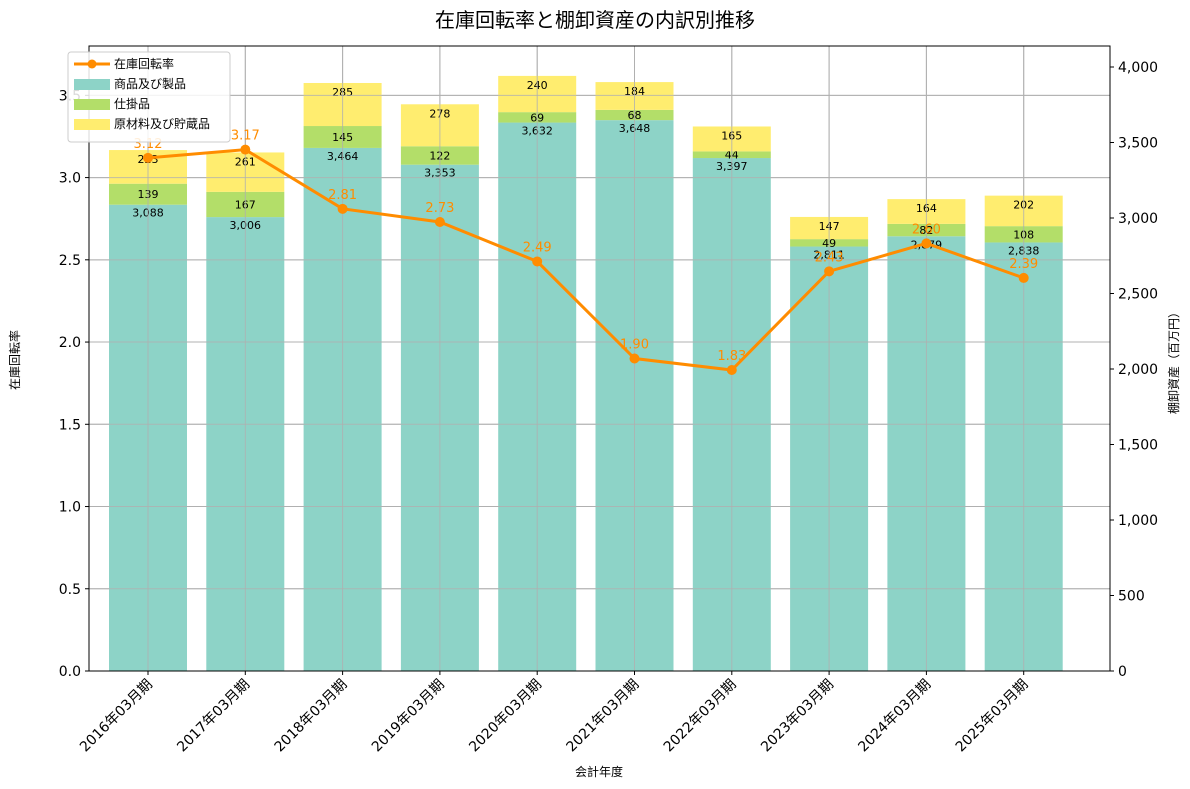 Image resolution: width=1190 pixels, height=789 pixels. What do you see at coordinates (1138, 370) in the screenshot?
I see `y-right-tick-label: 2,000` at bounding box center [1138, 370].